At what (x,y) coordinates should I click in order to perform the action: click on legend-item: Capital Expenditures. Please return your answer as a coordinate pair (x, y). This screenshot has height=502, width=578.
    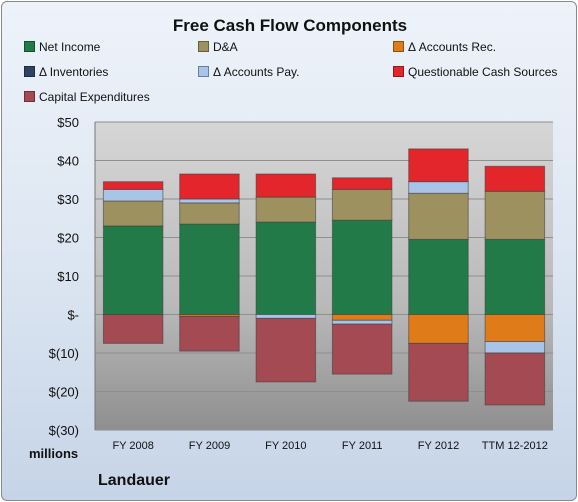
    Looking at the image, I should click on (87, 97).